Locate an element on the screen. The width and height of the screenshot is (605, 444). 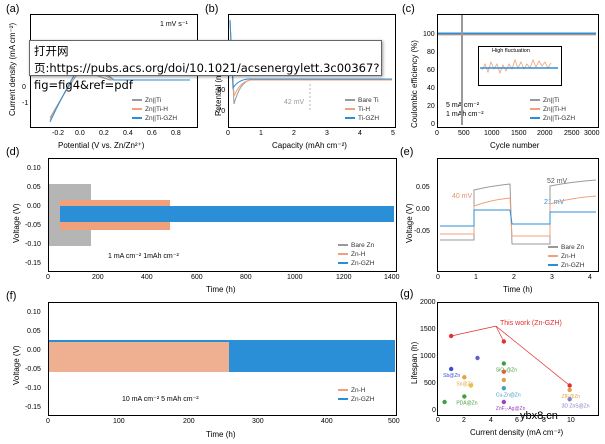
panel-g-xtick: 8 is located at coordinates (544, 420).